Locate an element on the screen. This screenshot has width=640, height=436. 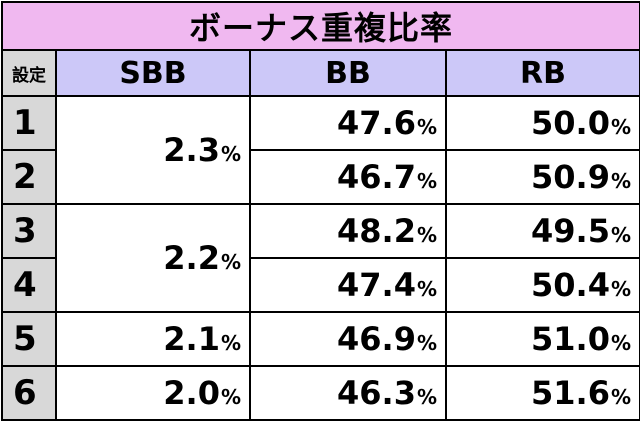
header-row: 設定 SBB BB RB is located at coordinates (320, 73).